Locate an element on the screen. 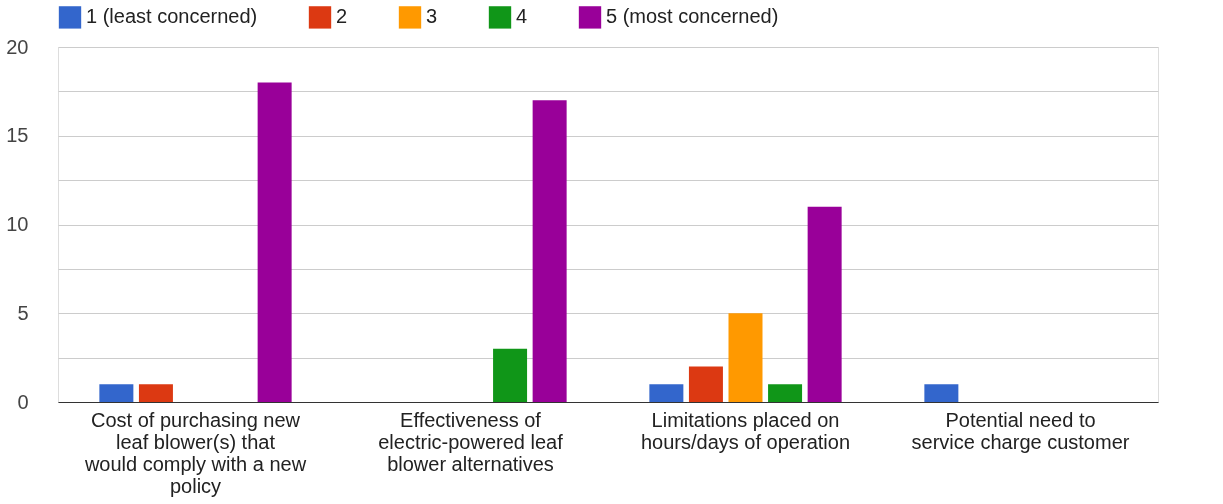  y-tick-label: 20 is located at coordinates (17, 46).